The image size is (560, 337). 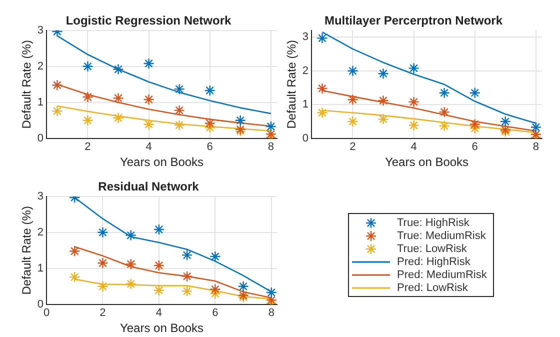 I want to click on chart-title: Multilayer Percerptron Network, so click(x=413, y=21).